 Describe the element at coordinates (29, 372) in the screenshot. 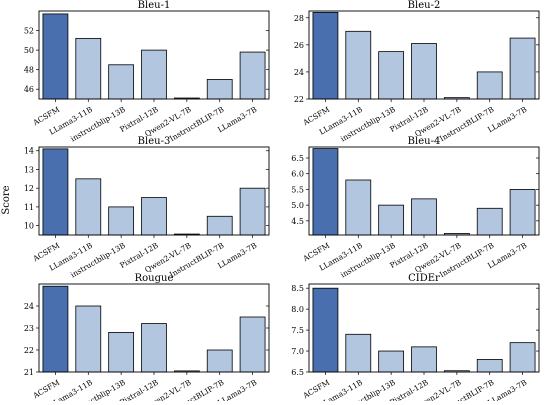

I see `y-tick-label: 21` at that location.